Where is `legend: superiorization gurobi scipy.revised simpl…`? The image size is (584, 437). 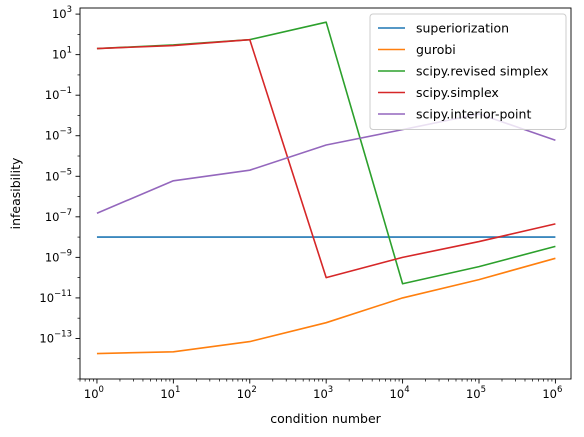 legend: superiorization gurobi scipy.revised simpl… is located at coordinates (468, 71).